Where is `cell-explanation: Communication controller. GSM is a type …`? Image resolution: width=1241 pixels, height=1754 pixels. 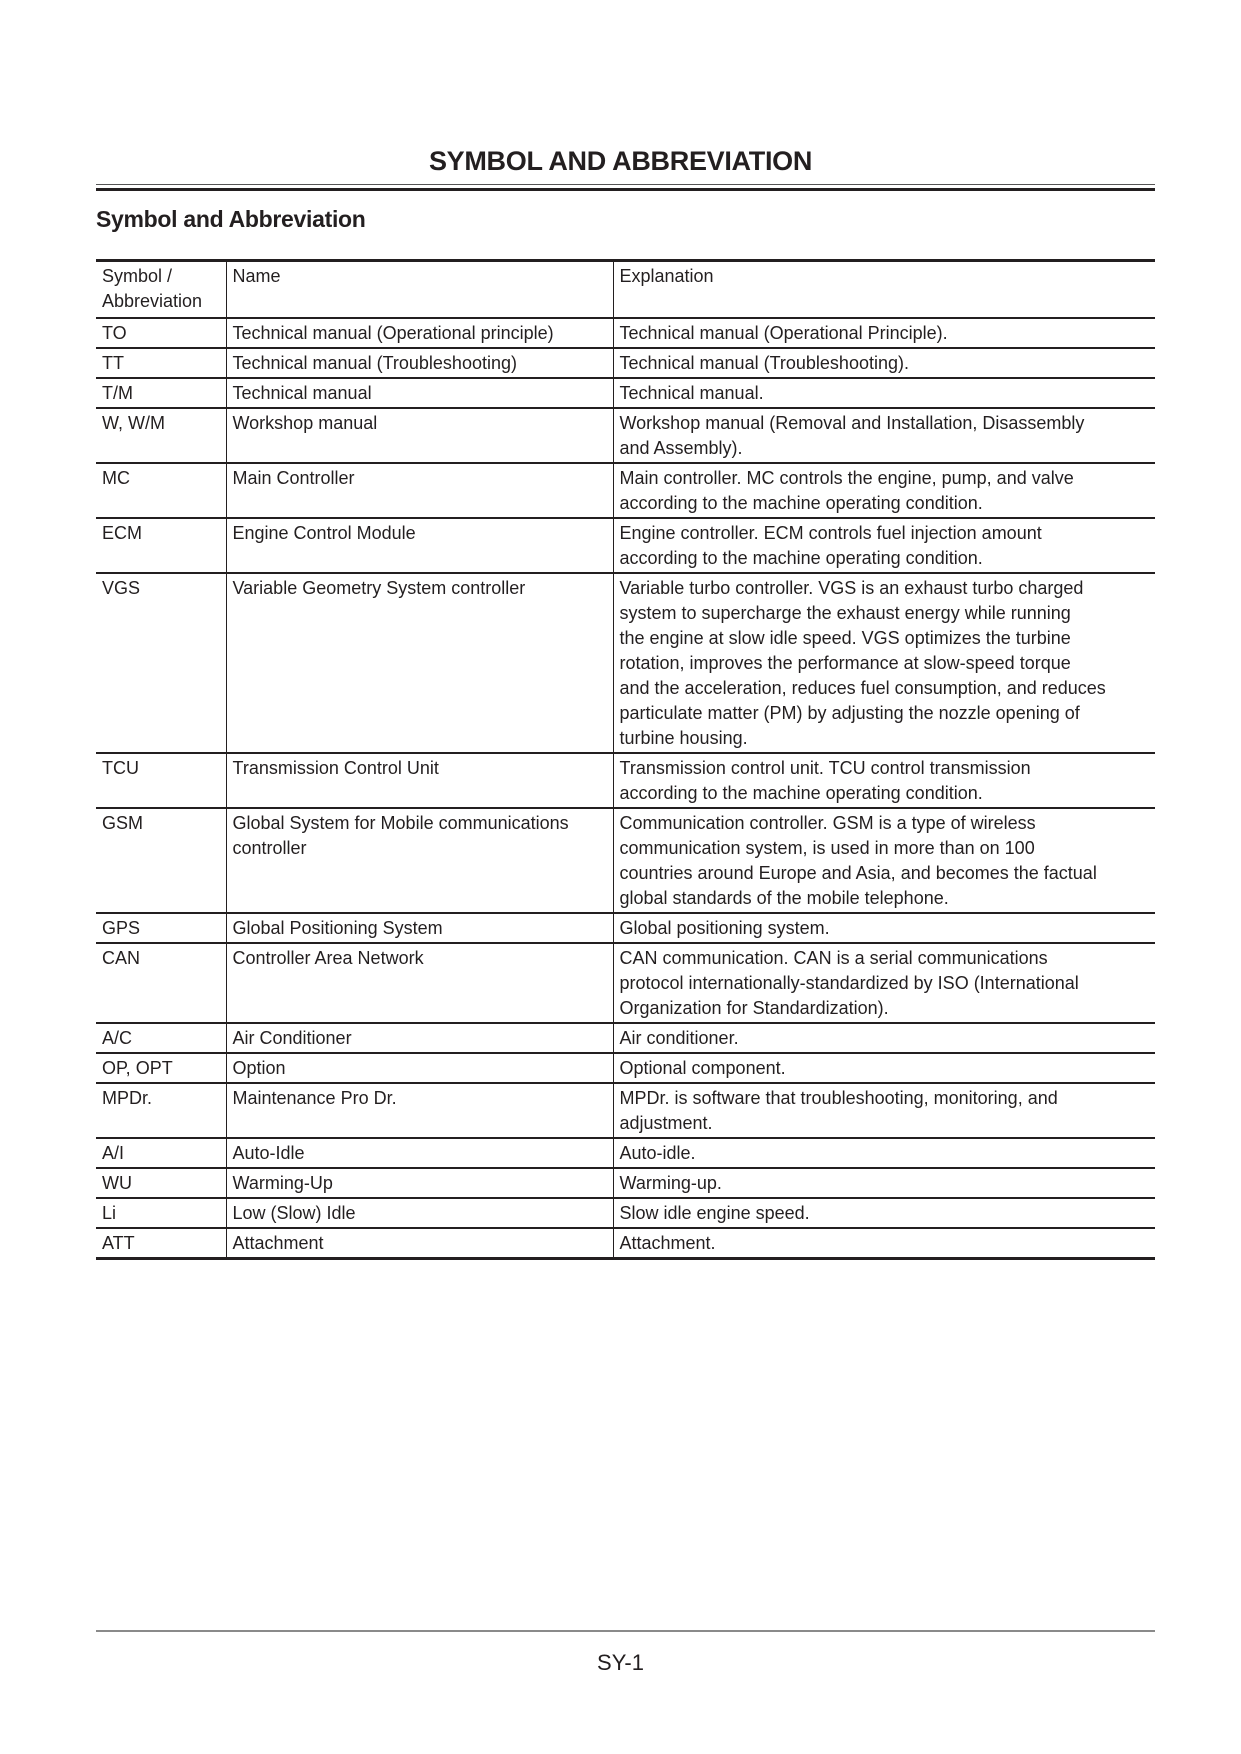 cell-explanation: Communication controller. GSM is a type … is located at coordinates (883, 860).